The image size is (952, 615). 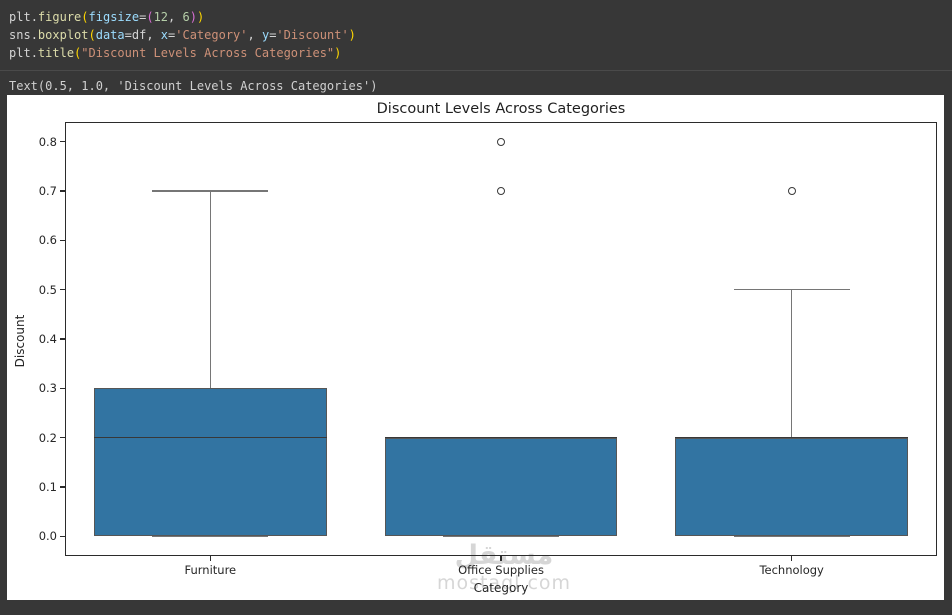 What do you see at coordinates (139, 35) in the screenshot?
I see `code-token-plain: df` at bounding box center [139, 35].